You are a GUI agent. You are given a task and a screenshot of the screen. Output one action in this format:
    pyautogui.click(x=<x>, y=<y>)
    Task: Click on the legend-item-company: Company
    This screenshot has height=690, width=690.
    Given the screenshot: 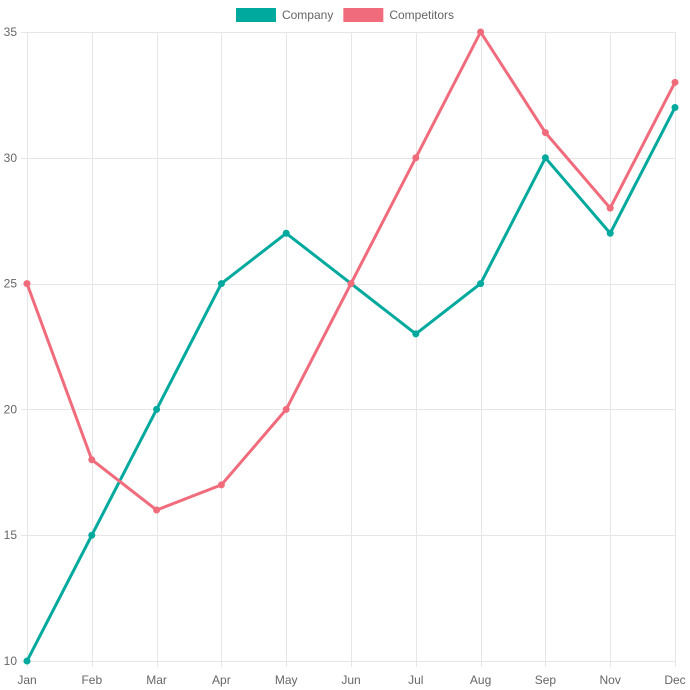 What is the action you would take?
    pyautogui.click(x=284, y=15)
    